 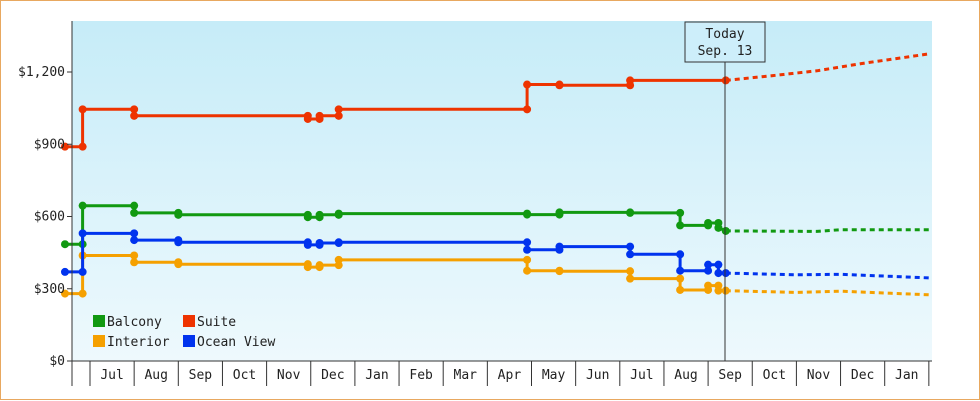 What do you see at coordinates (554, 375) in the screenshot?
I see `x-tick-label: May` at bounding box center [554, 375].